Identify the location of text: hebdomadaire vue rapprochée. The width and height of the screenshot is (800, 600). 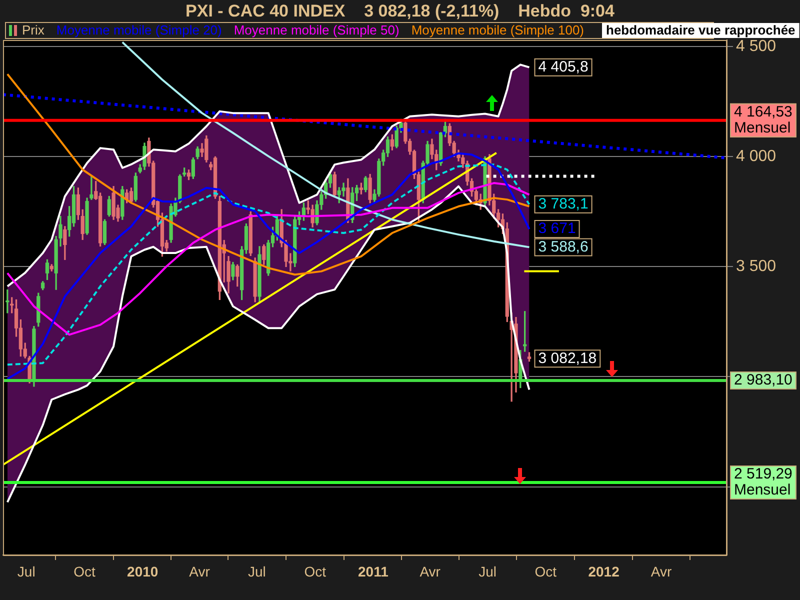
(701, 30).